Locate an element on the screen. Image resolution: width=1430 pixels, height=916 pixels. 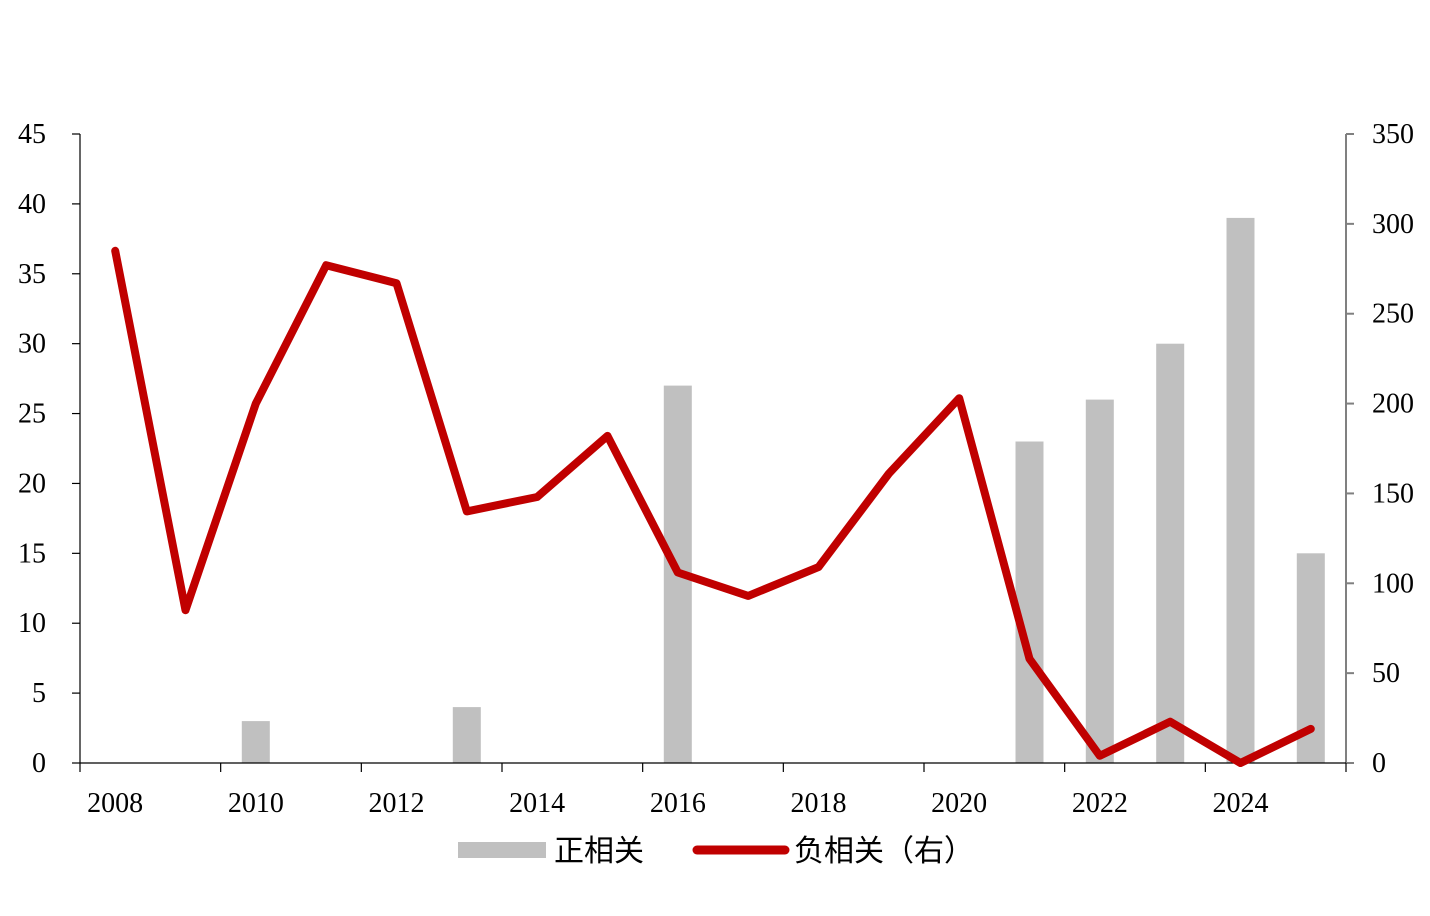
line-point-2025 is located at coordinates (1311, 729).